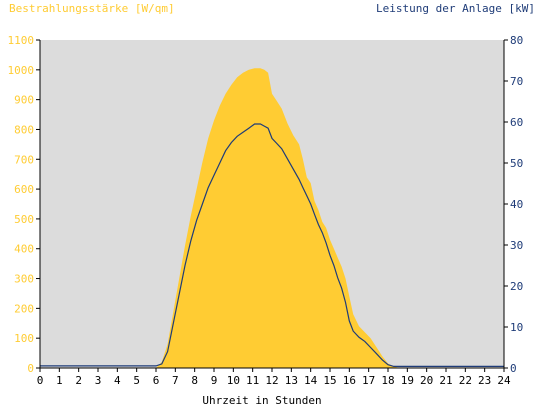 This screenshot has height=408, width=544. Describe the element at coordinates (329, 380) in the screenshot. I see `x-tick-label: 15` at that location.